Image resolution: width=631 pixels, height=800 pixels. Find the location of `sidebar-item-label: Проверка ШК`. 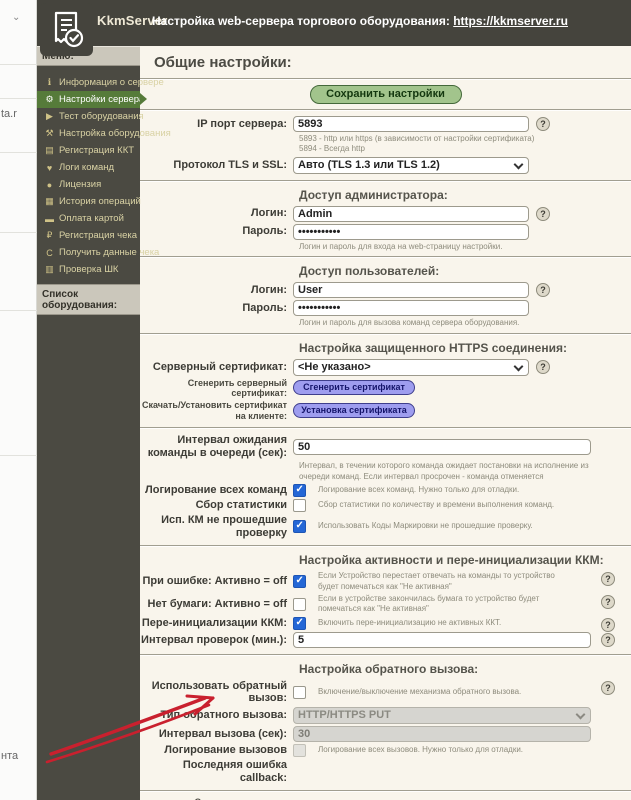

sidebar-item-label: Проверка ШК is located at coordinates (89, 269).